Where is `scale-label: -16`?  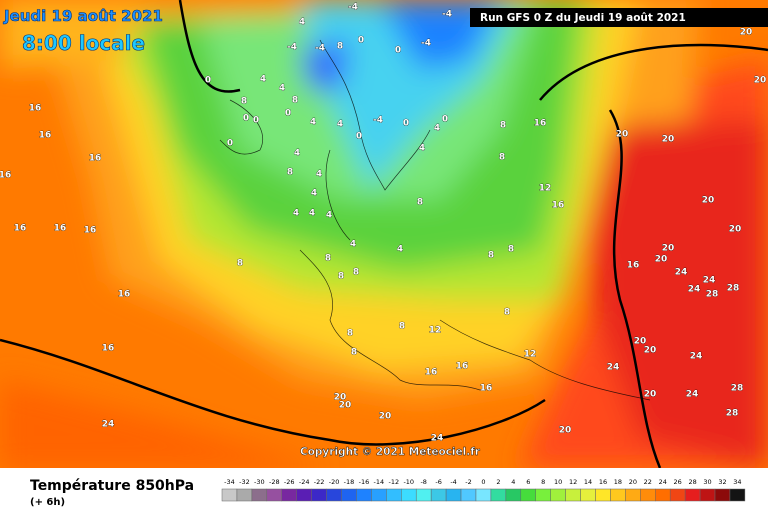 scale-label: -16 is located at coordinates (364, 482).